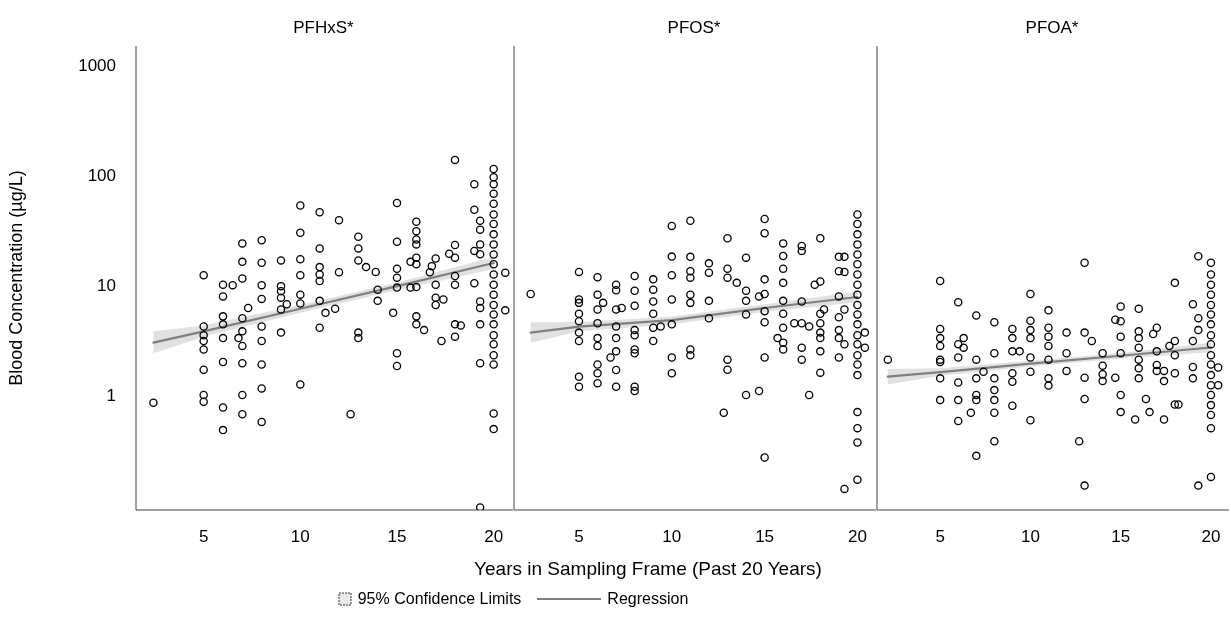  What do you see at coordinates (439, 599) in the screenshot?
I see `text: 95% Confidence Limits` at bounding box center [439, 599].